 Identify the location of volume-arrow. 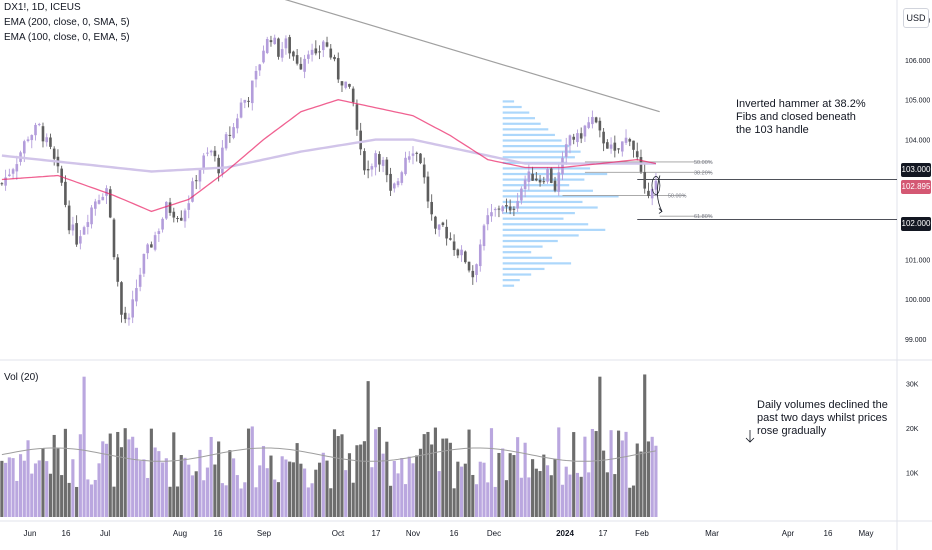
(750, 436).